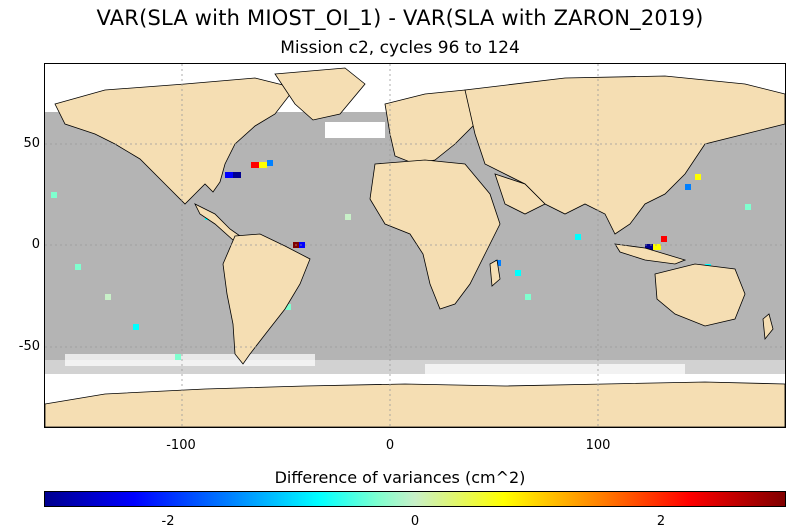 The image size is (800, 532). What do you see at coordinates (598, 445) in the screenshot?
I see `x-tick-label: 100` at bounding box center [598, 445].